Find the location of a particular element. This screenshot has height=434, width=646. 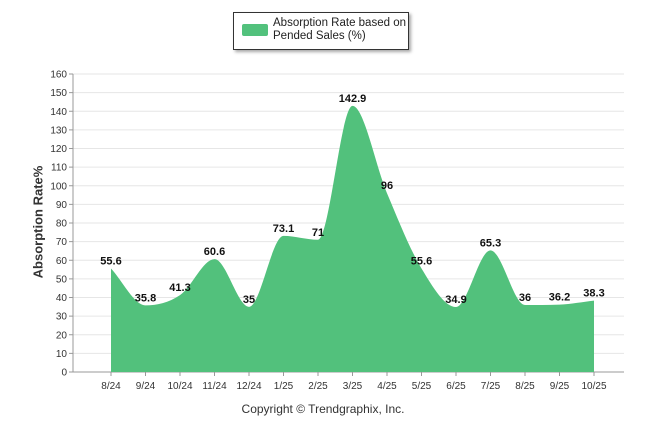

y-tick-label: 50 is located at coordinates (62, 279).